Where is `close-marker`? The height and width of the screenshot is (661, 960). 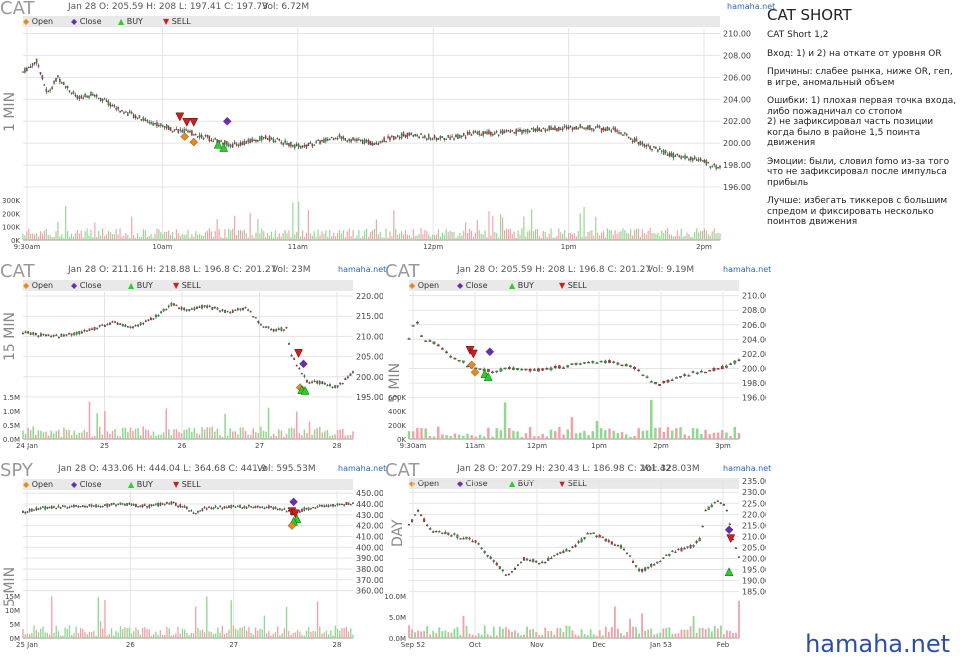
close-marker is located at coordinates (227, 121).